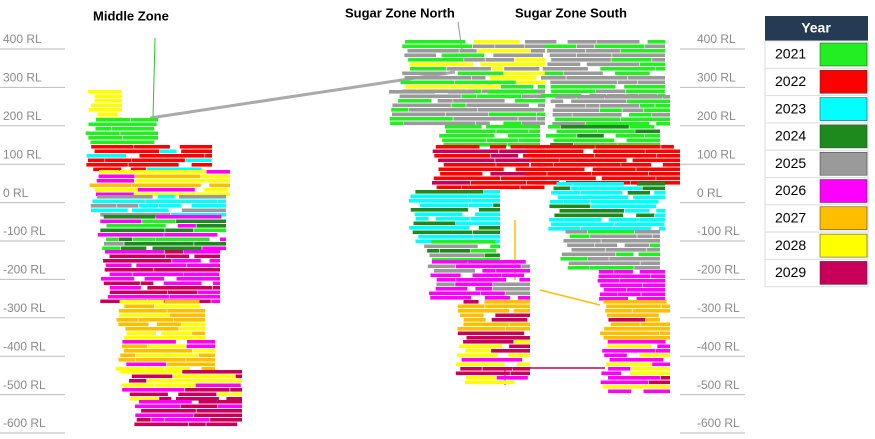 The image size is (875, 439). I want to click on legend-label: 2021, so click(790, 54).